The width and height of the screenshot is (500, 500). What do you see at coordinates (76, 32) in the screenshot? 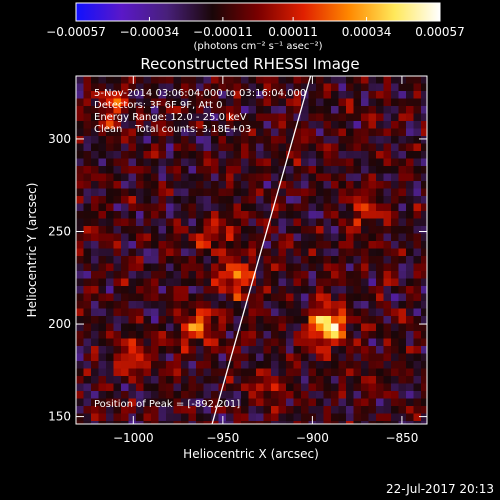
I see `colorbar-tick-label: −0.00057` at bounding box center [76, 32].